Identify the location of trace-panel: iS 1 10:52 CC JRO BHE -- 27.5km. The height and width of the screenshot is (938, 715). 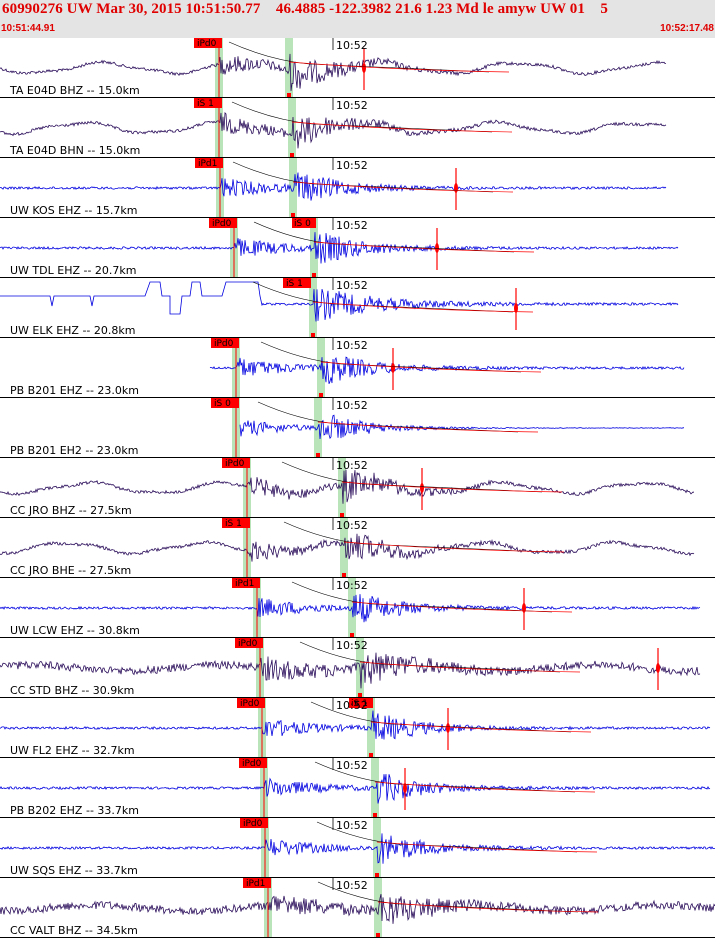
(357, 548).